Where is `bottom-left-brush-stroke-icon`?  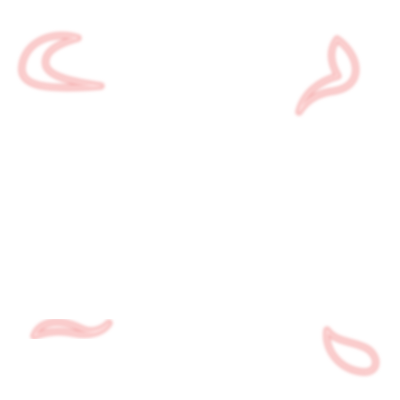 bottom-left-brush-stroke-icon is located at coordinates (71, 329).